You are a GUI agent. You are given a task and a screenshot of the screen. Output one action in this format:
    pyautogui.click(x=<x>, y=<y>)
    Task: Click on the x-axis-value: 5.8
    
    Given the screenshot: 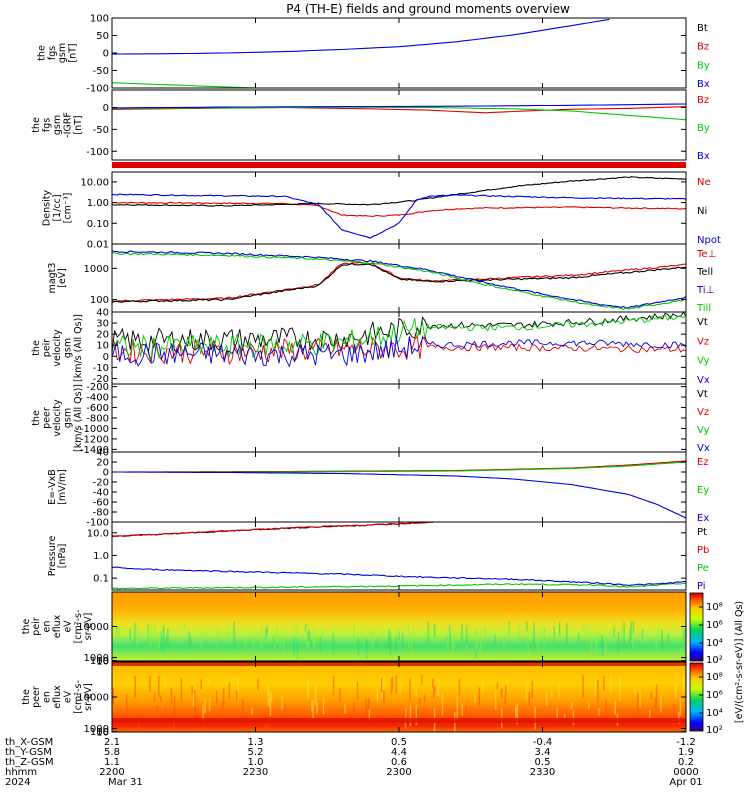 What is the action you would take?
    pyautogui.click(x=112, y=752)
    